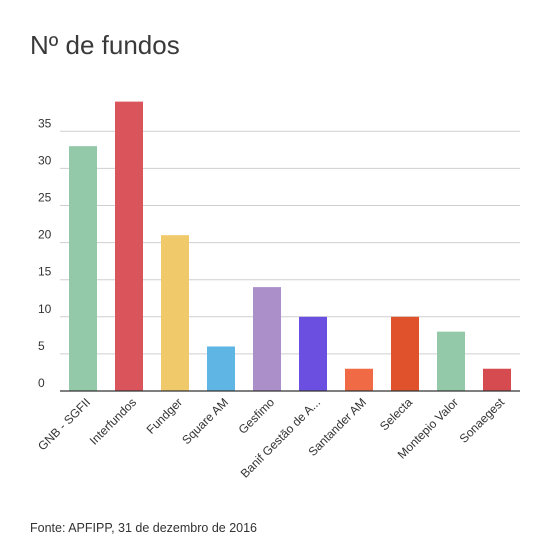 The width and height of the screenshot is (547, 558). I want to click on bar-interfundos, so click(129, 246).